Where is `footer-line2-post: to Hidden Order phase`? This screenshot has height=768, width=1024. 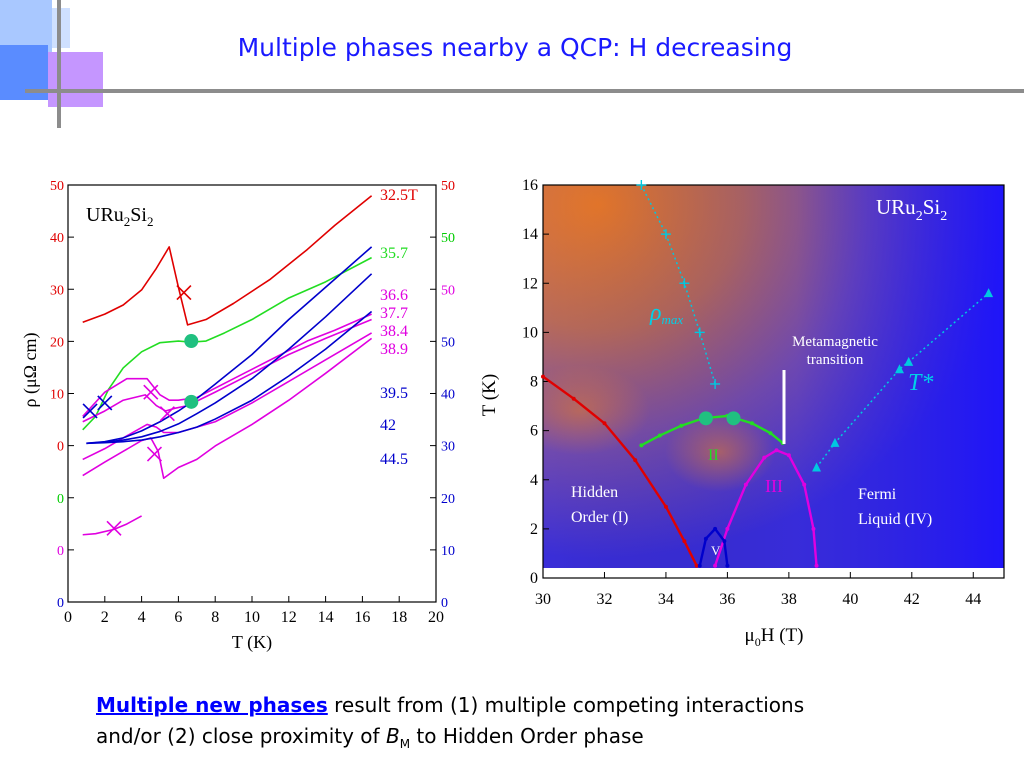 footer-line2-post: to Hidden Order phase is located at coordinates (527, 736).